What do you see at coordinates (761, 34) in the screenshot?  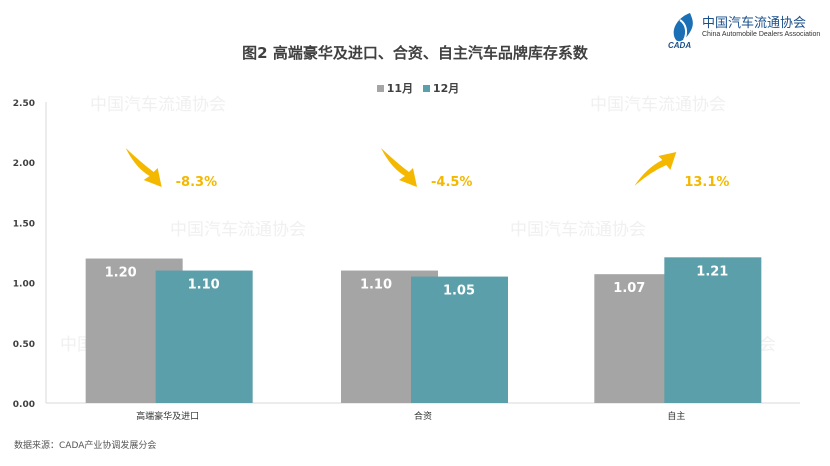 I see `logo-en: China Automobile Dealers Association` at bounding box center [761, 34].